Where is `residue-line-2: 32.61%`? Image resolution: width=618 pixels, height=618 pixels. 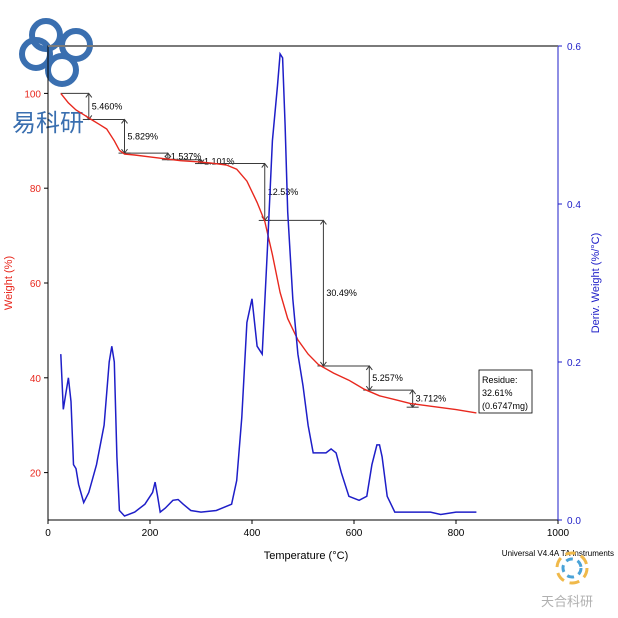 residue-line-2: 32.61% is located at coordinates (497, 393).